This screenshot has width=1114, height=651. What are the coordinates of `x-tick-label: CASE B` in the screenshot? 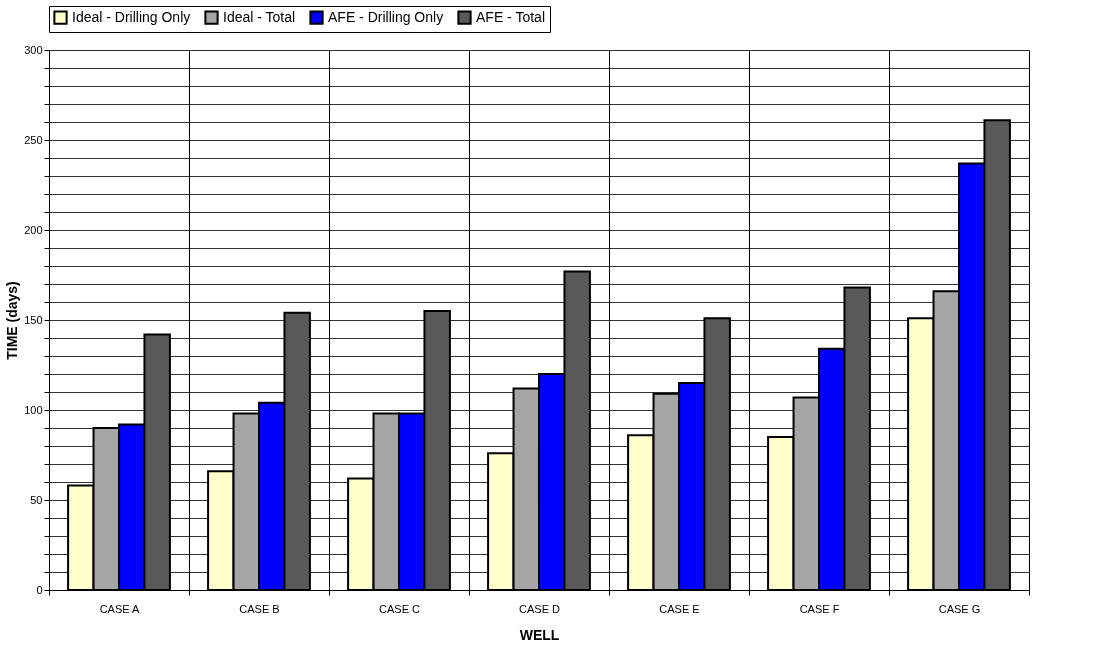 It's located at (259, 608).